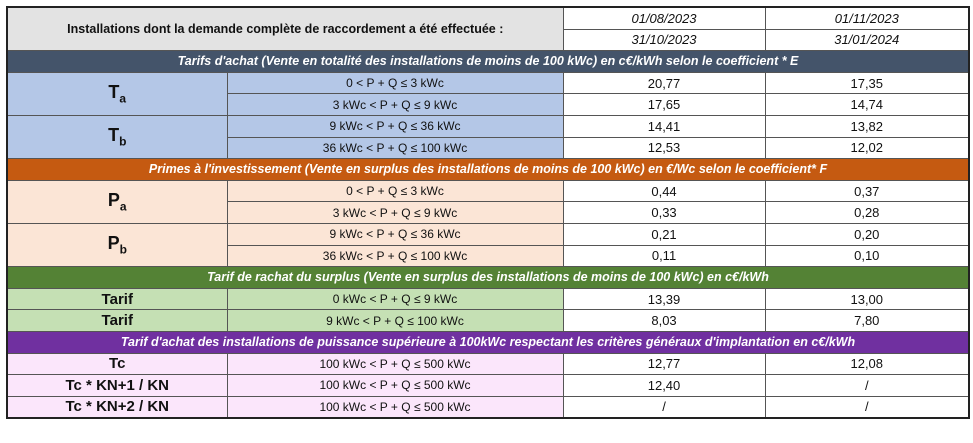 This screenshot has width=973, height=443. What do you see at coordinates (867, 364) in the screenshot?
I see `value-period-2: 12,08` at bounding box center [867, 364].